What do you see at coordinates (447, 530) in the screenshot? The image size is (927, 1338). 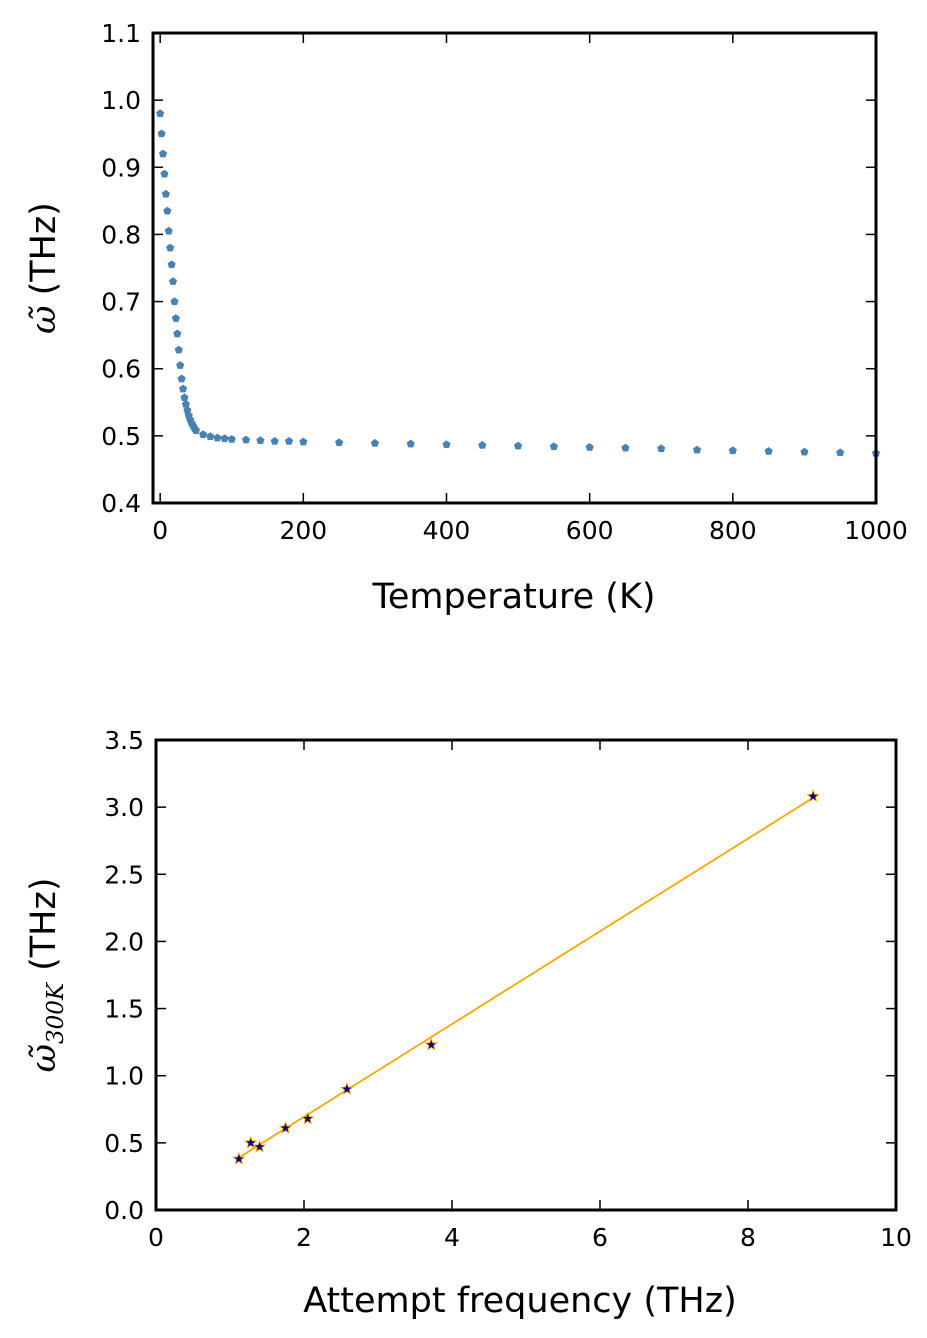 I see `x-tick-label: 400` at bounding box center [447, 530].